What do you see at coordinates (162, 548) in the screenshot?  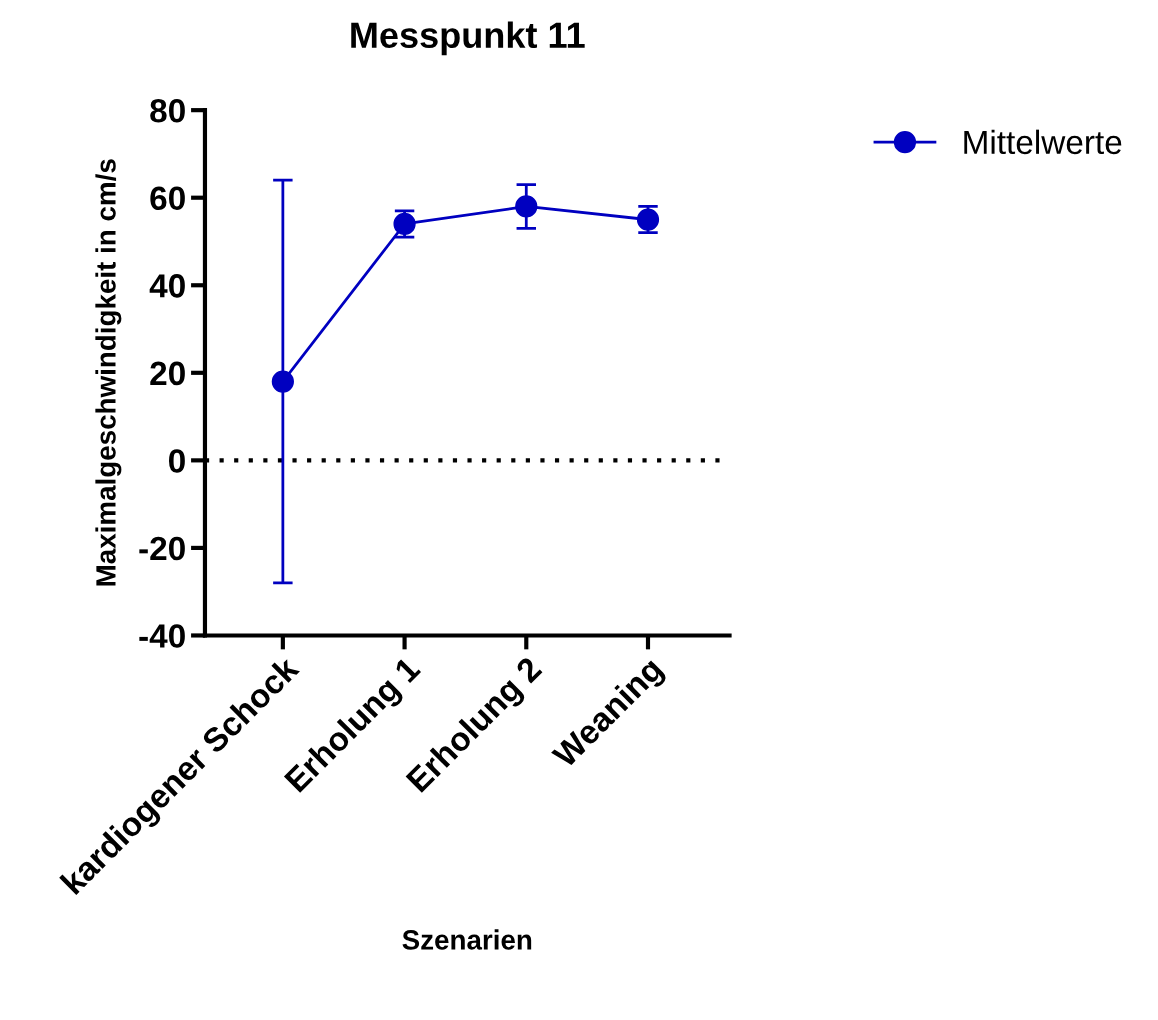 I see `y-tick-label: -20` at bounding box center [162, 548].